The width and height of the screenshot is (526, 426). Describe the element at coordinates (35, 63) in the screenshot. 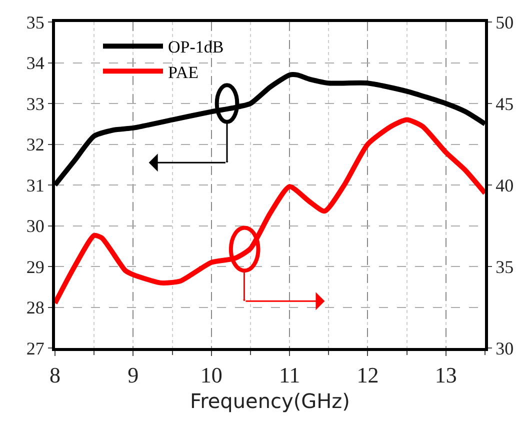

I see `y-tick-label: 34` at that location.